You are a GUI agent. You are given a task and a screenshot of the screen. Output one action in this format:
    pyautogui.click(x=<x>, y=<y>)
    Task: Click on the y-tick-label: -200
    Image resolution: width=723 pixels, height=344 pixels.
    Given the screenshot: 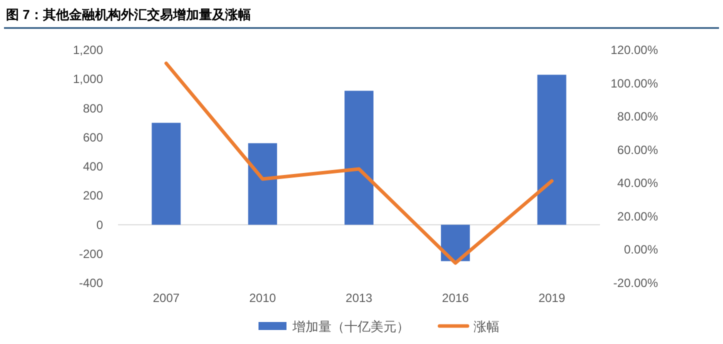 What is the action you would take?
    pyautogui.click(x=91, y=253)
    